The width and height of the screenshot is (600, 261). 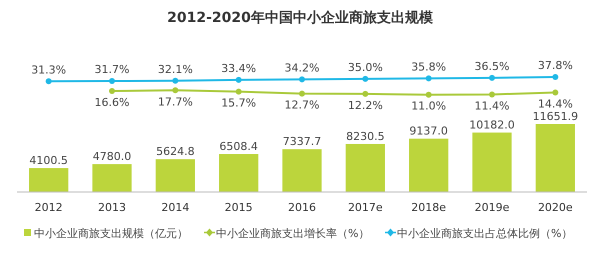 What do you see at coordinates (302, 207) in the screenshot?
I see `x-tick-label: 2016` at bounding box center [302, 207].